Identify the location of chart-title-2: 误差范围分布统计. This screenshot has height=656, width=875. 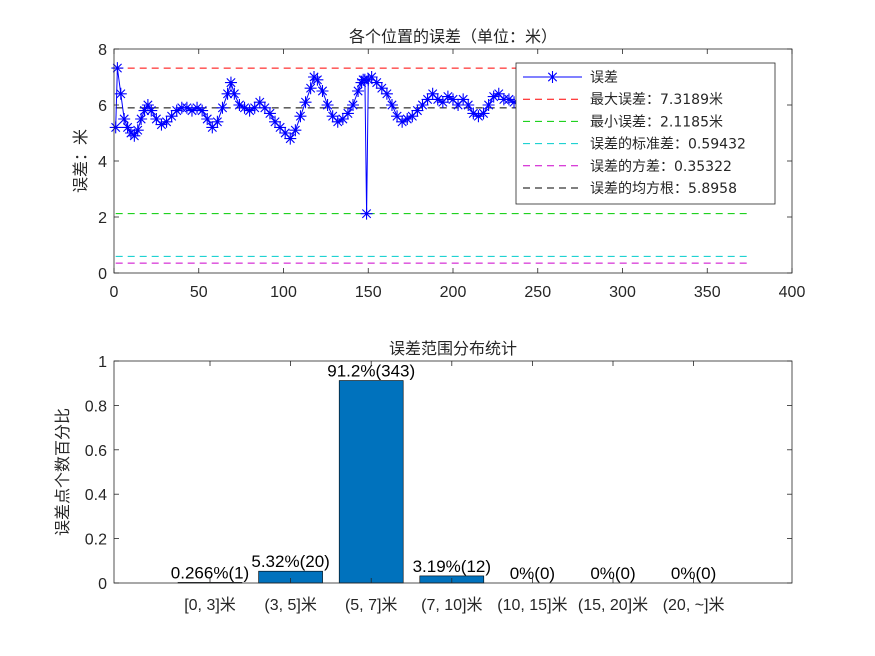
(453, 348).